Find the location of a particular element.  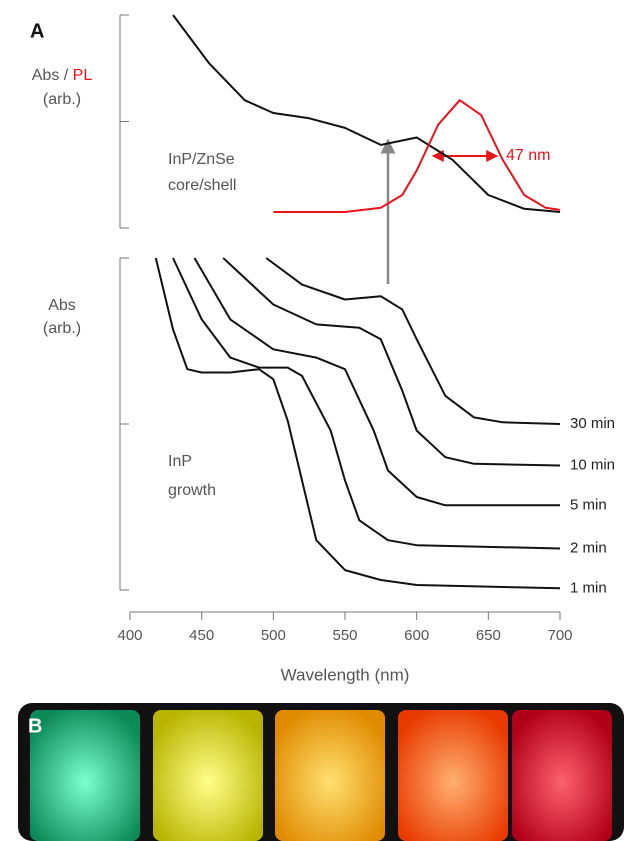

series-label: 10 min is located at coordinates (592, 464).